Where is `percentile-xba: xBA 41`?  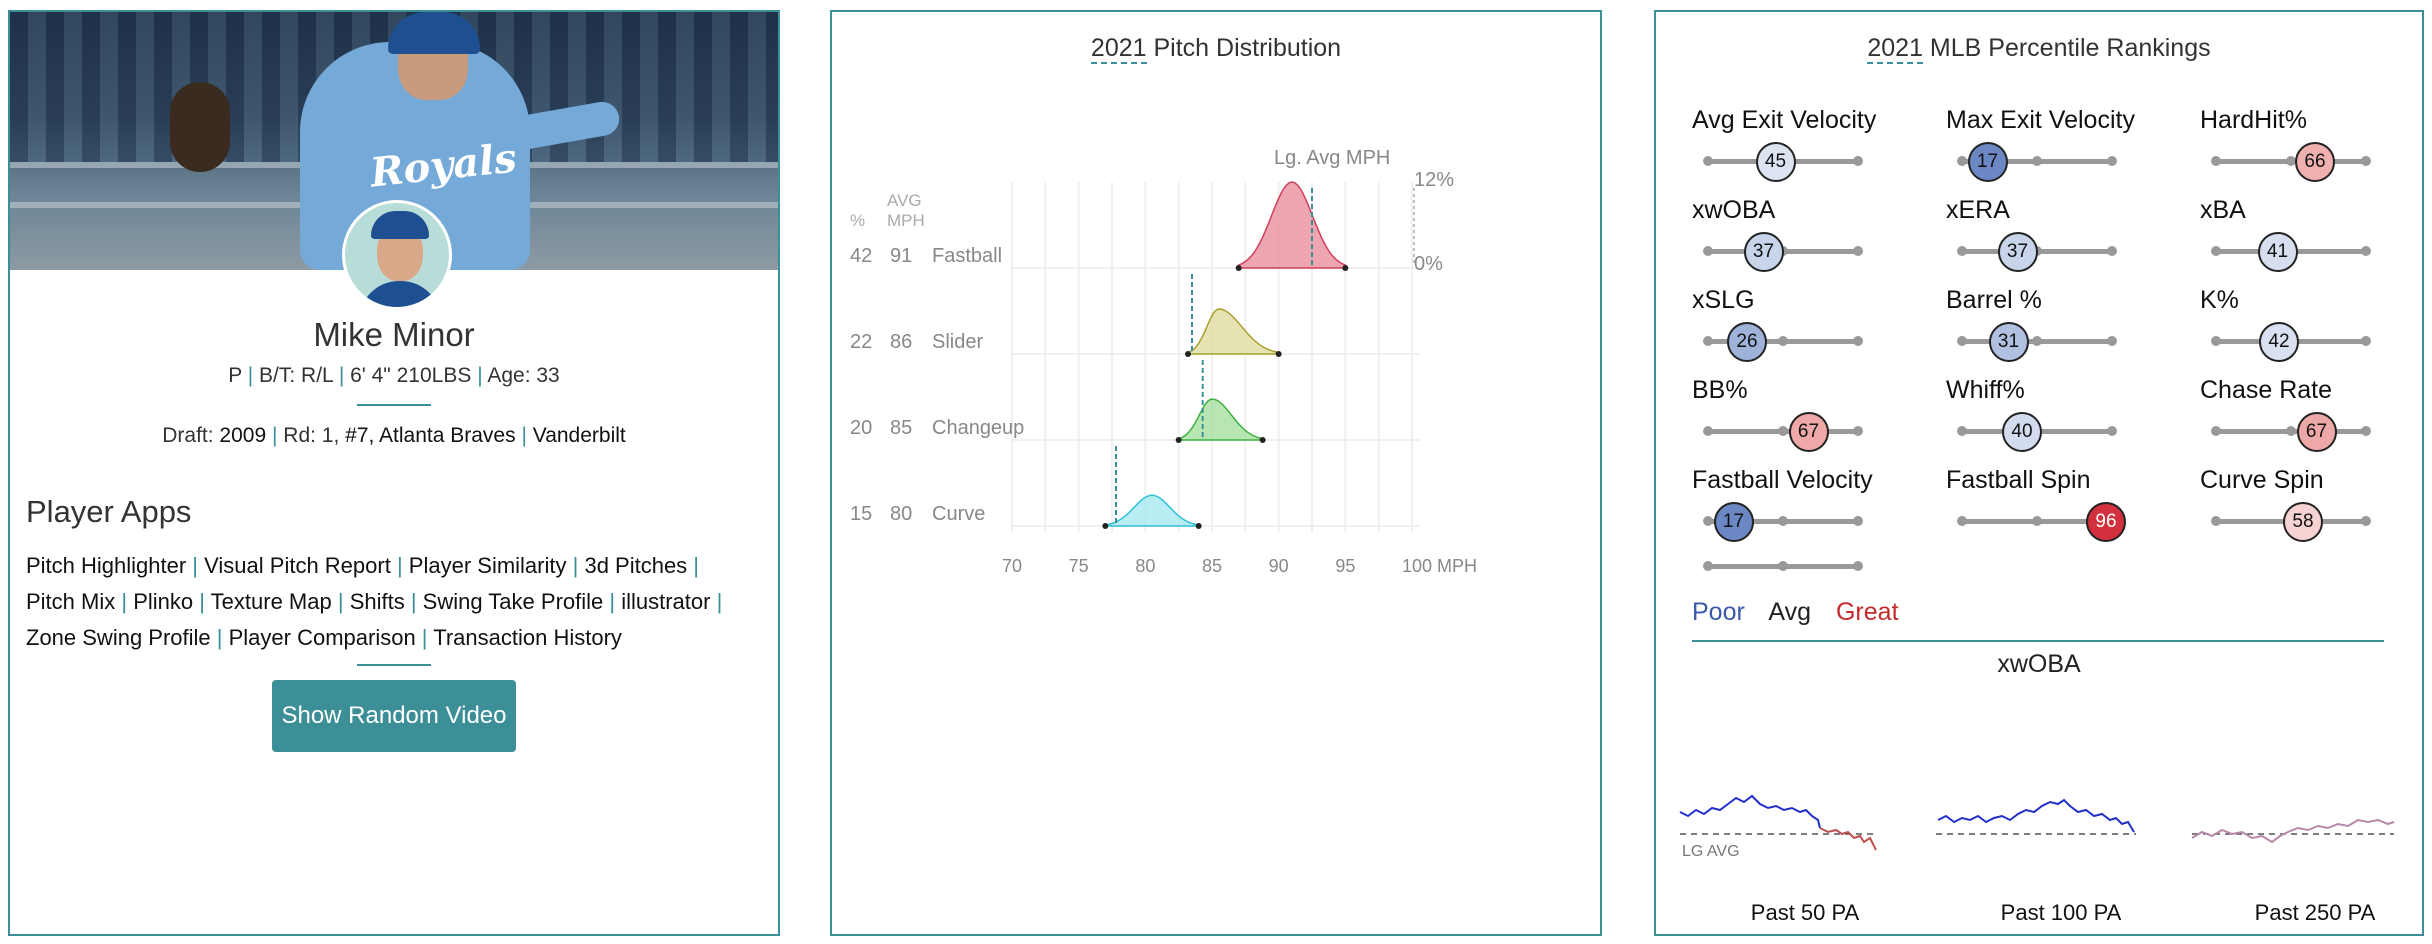 percentile-xba: xBA 41 is located at coordinates (2315, 236).